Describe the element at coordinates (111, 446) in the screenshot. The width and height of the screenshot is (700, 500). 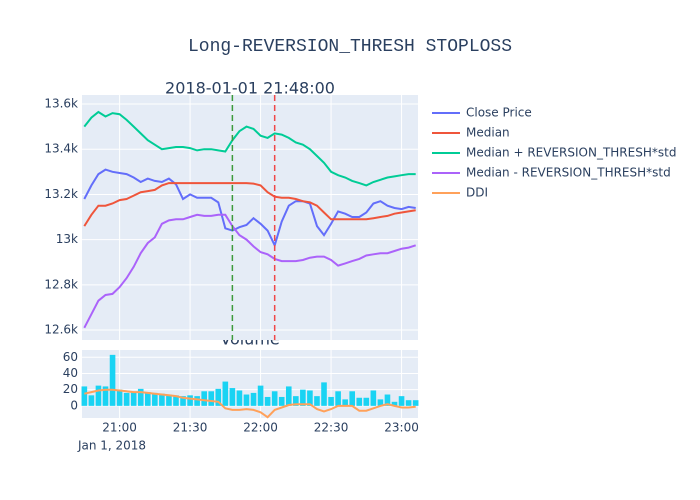
I see `x-axis-date: Jan 1, 2018` at that location.